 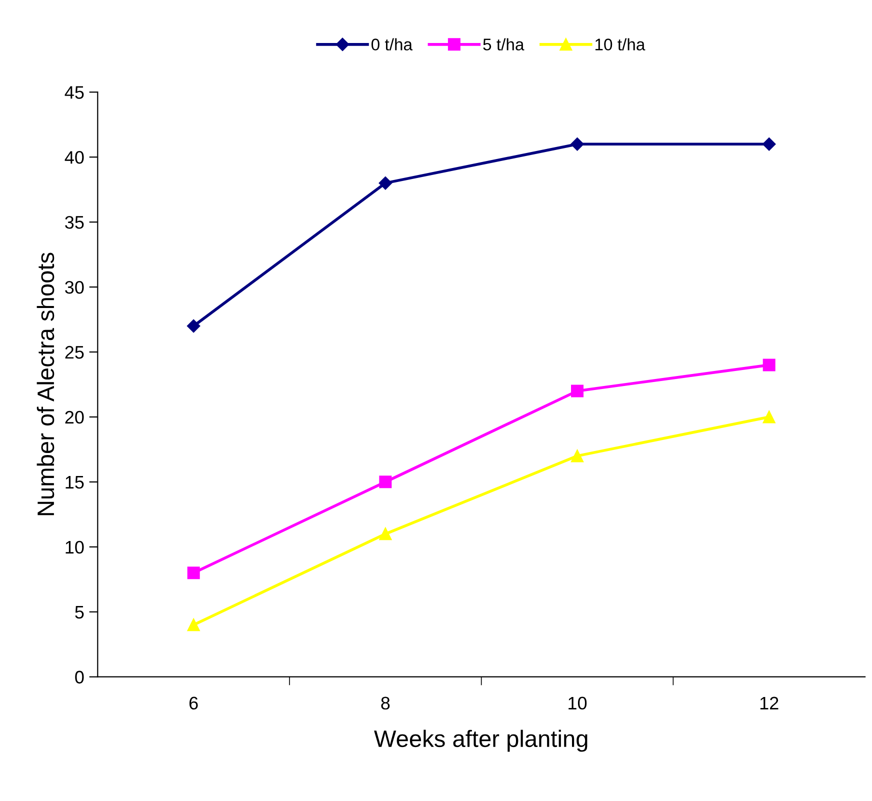 What do you see at coordinates (385, 703) in the screenshot?
I see `x-tick-label: 8` at bounding box center [385, 703].